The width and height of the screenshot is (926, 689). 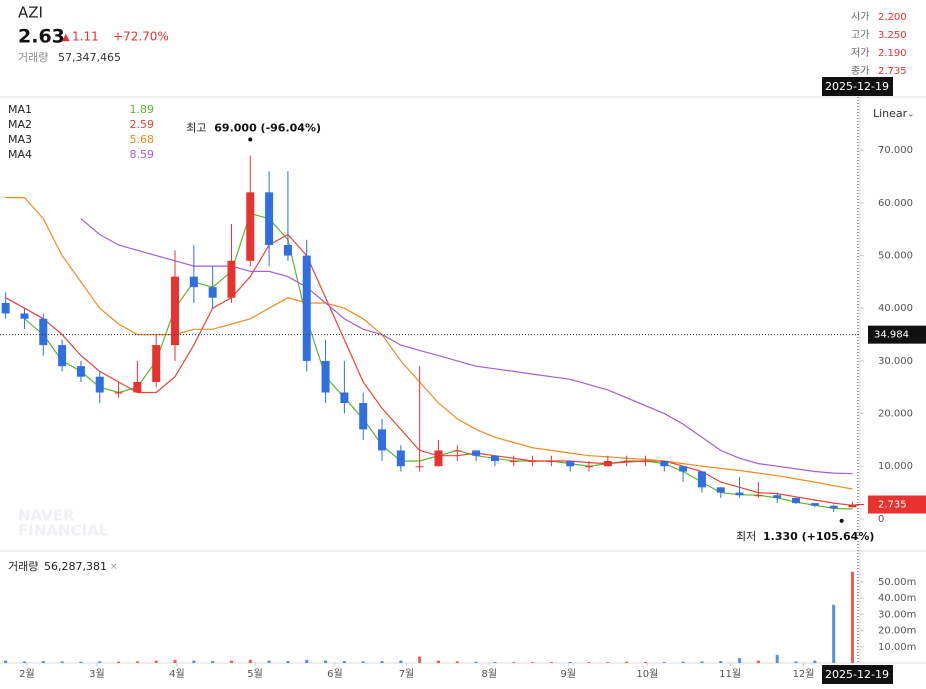 What do you see at coordinates (897, 614) in the screenshot?
I see `y-tick-label: 30.00m` at bounding box center [897, 614].